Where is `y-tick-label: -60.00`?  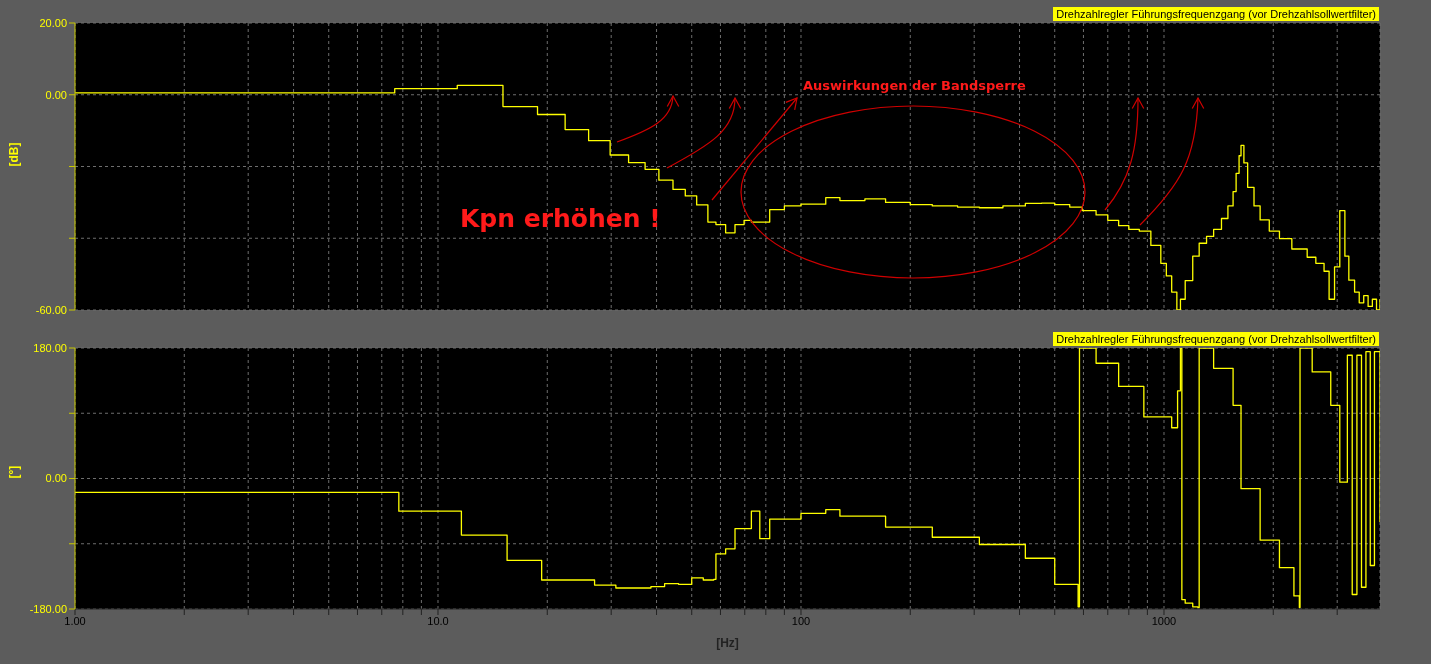
y-tick-label: -60.00 is located at coordinates (51, 309).